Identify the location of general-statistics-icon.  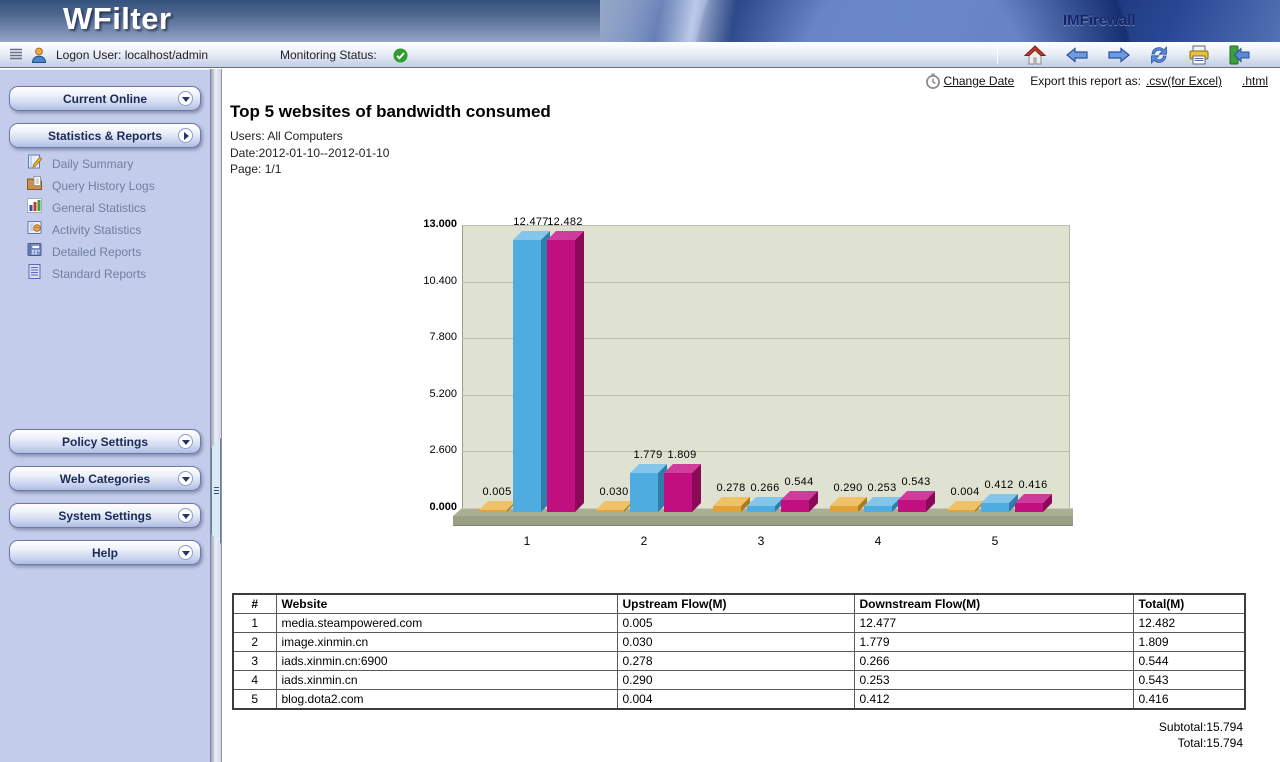
(34, 208).